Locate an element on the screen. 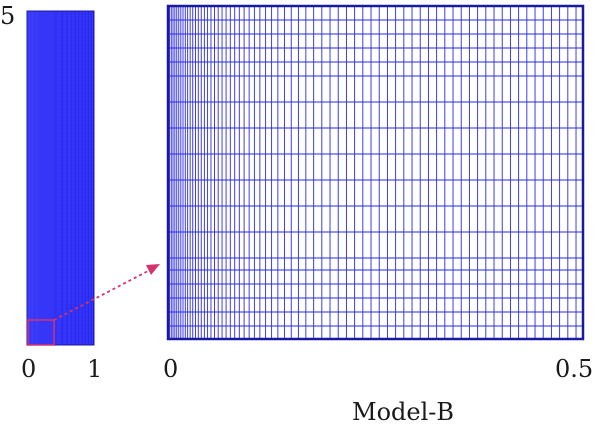  full-domain-fill is located at coordinates (60, 178).